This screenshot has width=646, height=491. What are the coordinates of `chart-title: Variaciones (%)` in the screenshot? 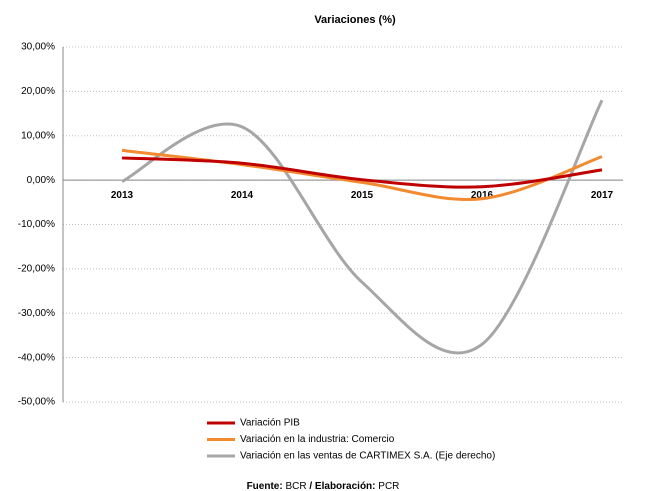 It's located at (355, 20).